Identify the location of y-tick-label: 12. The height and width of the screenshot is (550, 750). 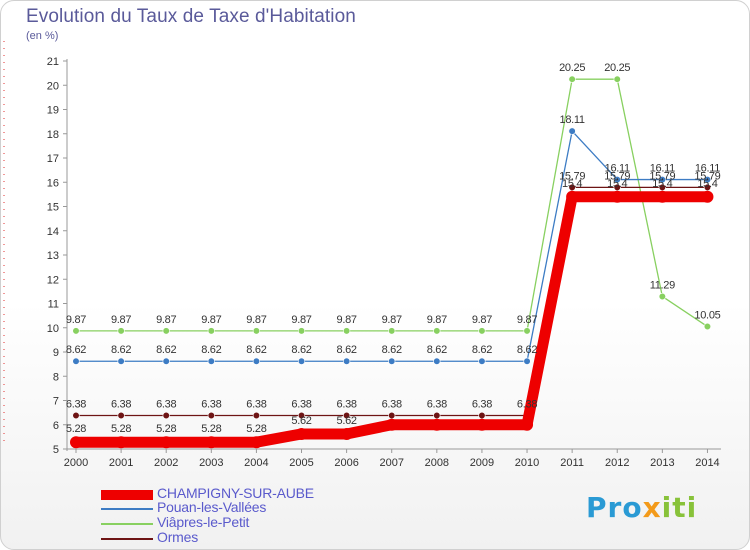
(53, 280).